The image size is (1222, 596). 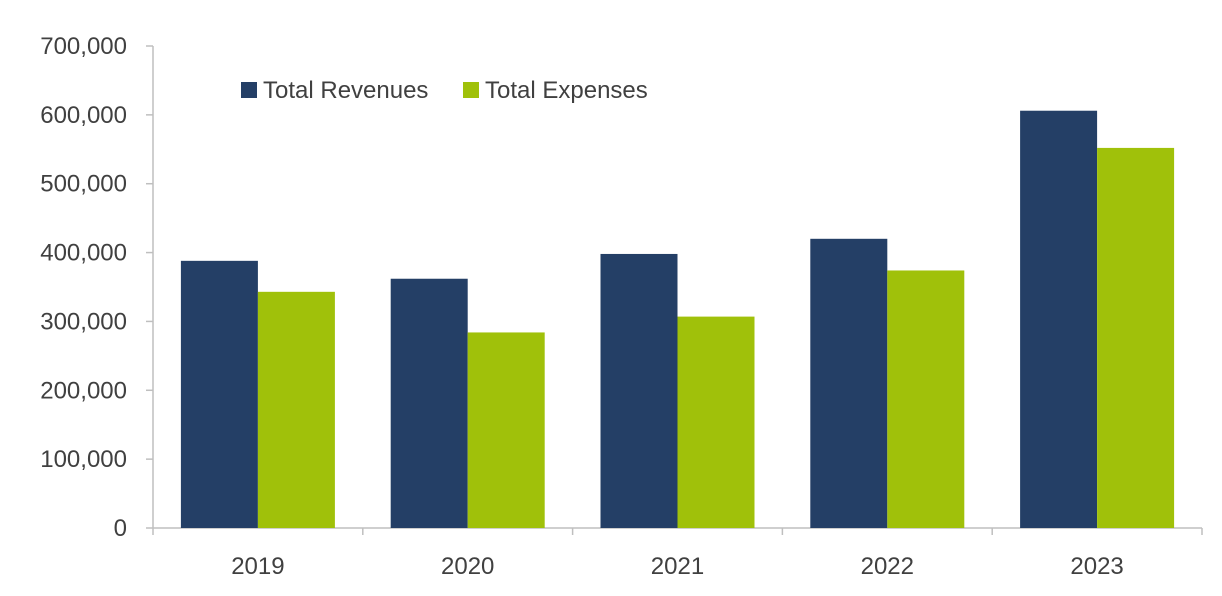 I want to click on x-tick-label: 2023, so click(x=1096, y=566).